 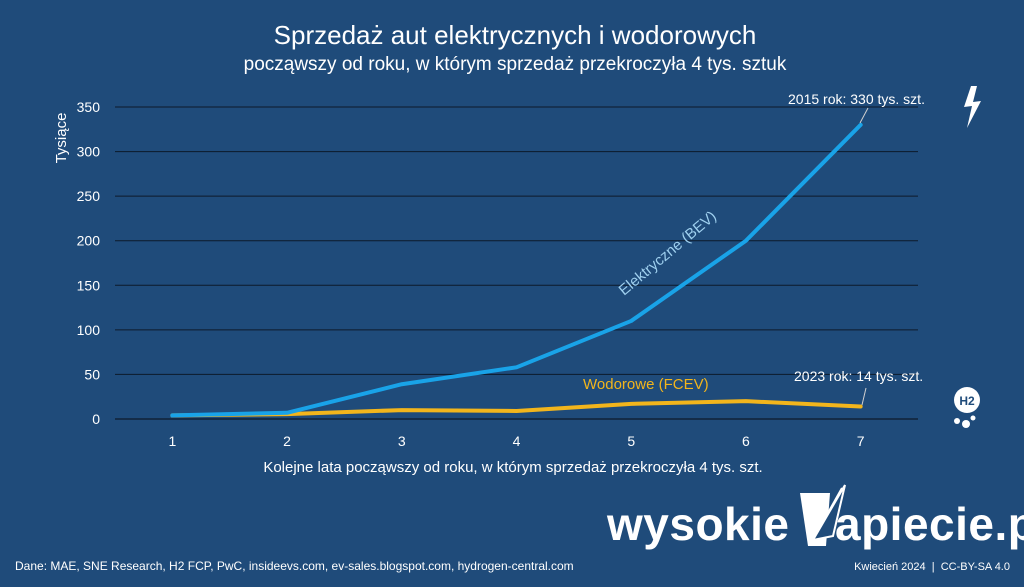 What do you see at coordinates (89, 196) in the screenshot?
I see `y-tick-label: 250` at bounding box center [89, 196].